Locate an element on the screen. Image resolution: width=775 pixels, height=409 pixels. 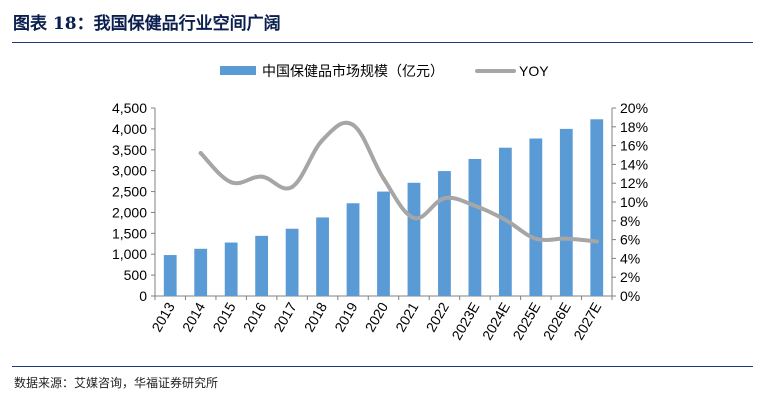
yoy-point-2023E is located at coordinates (474, 205).